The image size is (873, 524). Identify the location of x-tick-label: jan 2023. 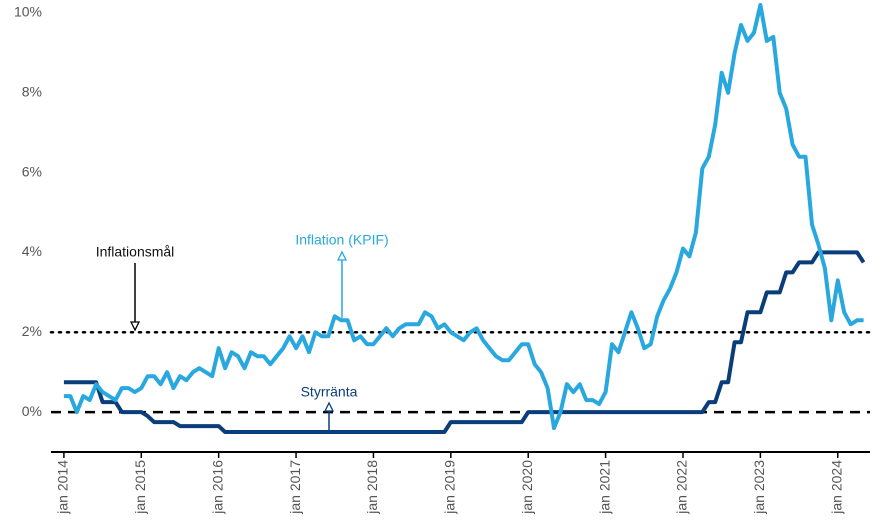
(759, 487).